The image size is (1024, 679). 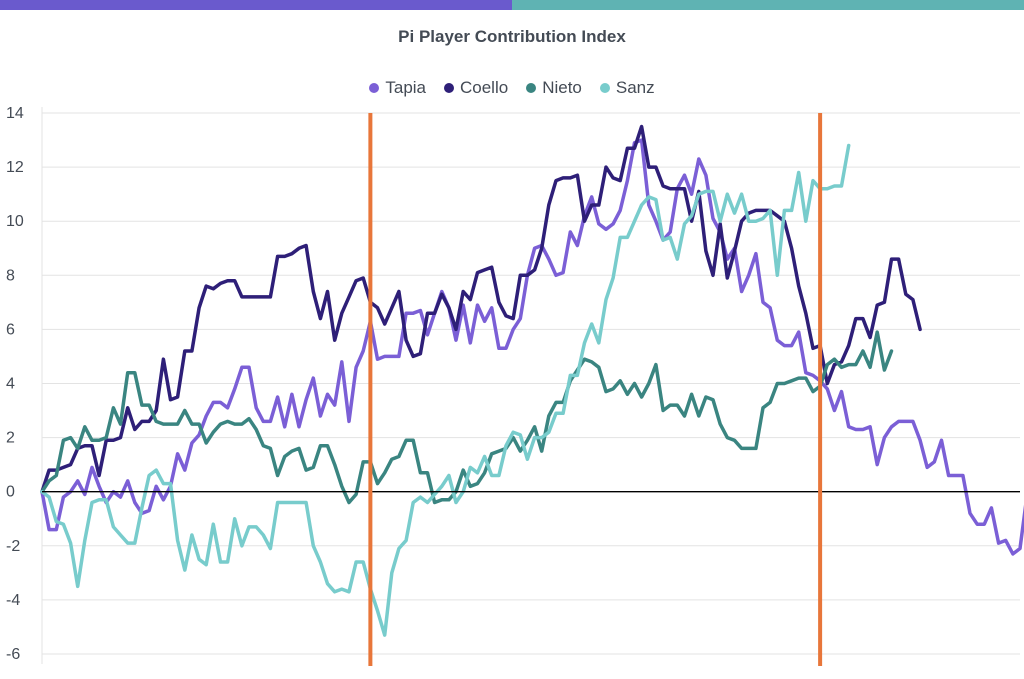 I want to click on chart-legend: Tapia Coello Nieto Sanz, so click(x=512, y=88).